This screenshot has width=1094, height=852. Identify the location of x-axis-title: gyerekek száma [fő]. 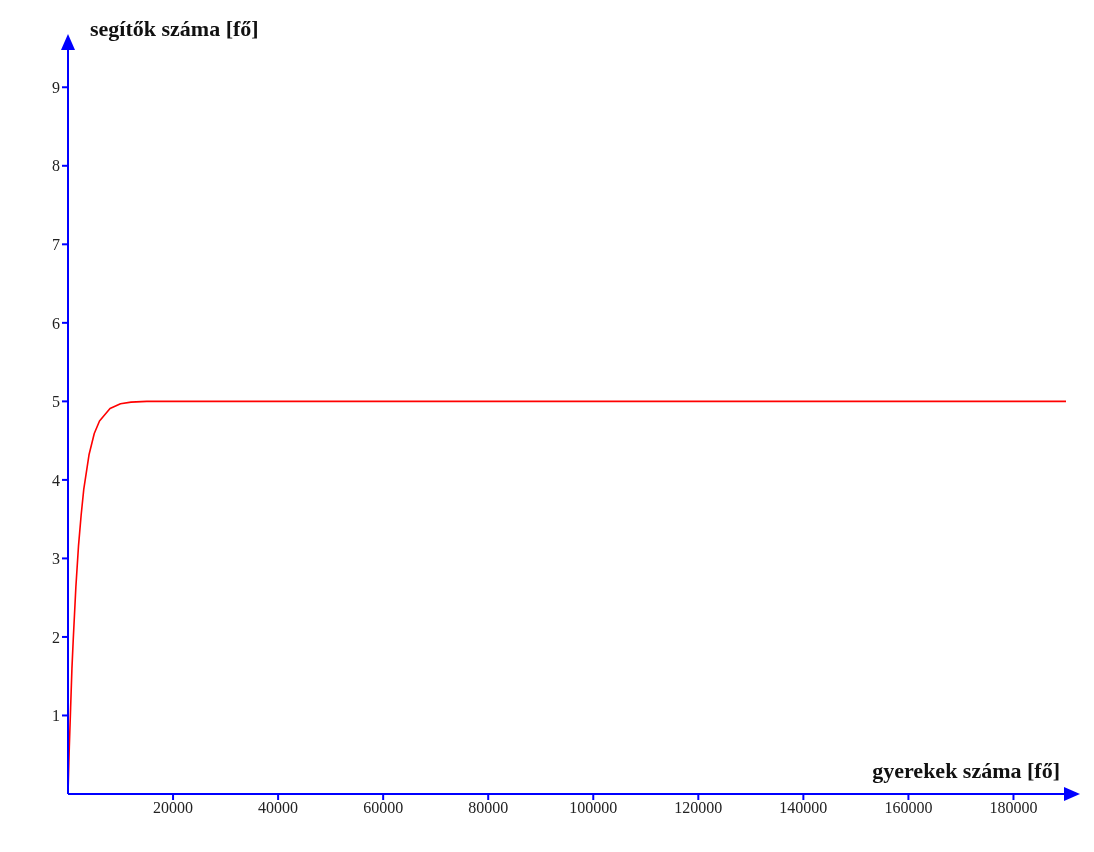
(966, 771).